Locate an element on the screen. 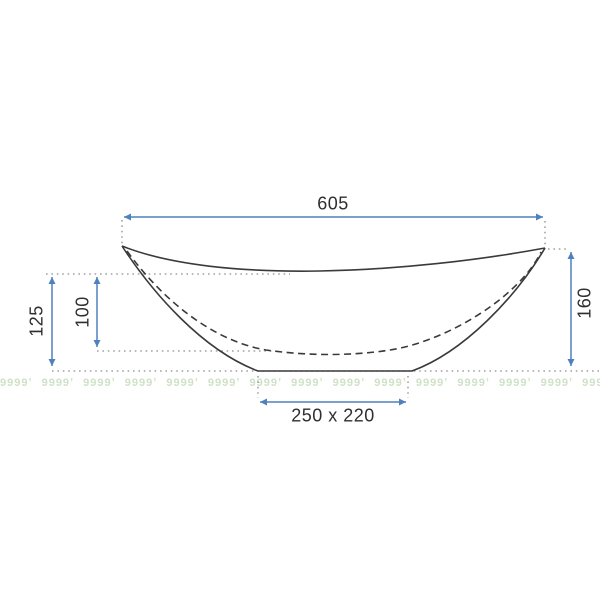 The width and height of the screenshot is (600, 600). basin-outer-wall is located at coordinates (333, 308).